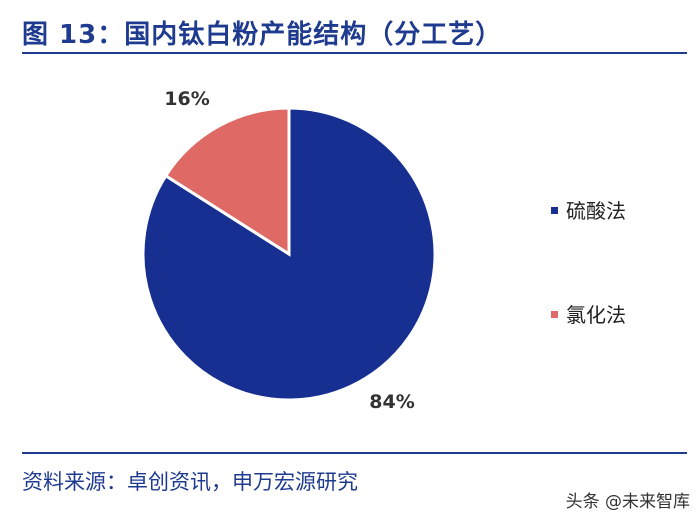 The height and width of the screenshot is (524, 700). What do you see at coordinates (596, 315) in the screenshot?
I see `legend-label-2: 氯化法` at bounding box center [596, 315].